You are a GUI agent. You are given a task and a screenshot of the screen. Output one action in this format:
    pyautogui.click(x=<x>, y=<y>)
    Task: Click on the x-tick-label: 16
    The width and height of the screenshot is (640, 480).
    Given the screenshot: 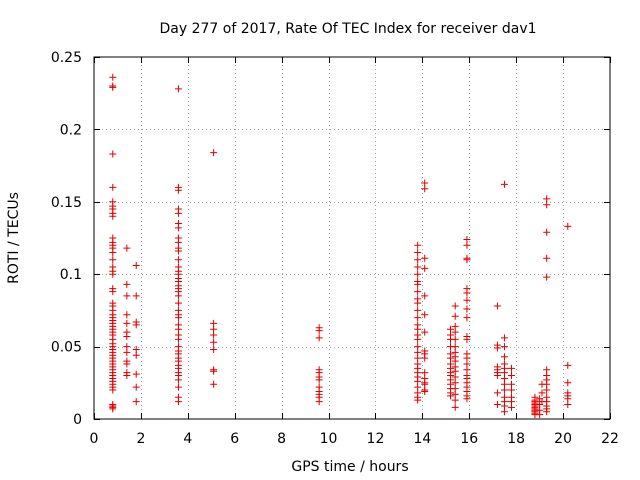 What is the action you would take?
    pyautogui.click(x=469, y=439)
    